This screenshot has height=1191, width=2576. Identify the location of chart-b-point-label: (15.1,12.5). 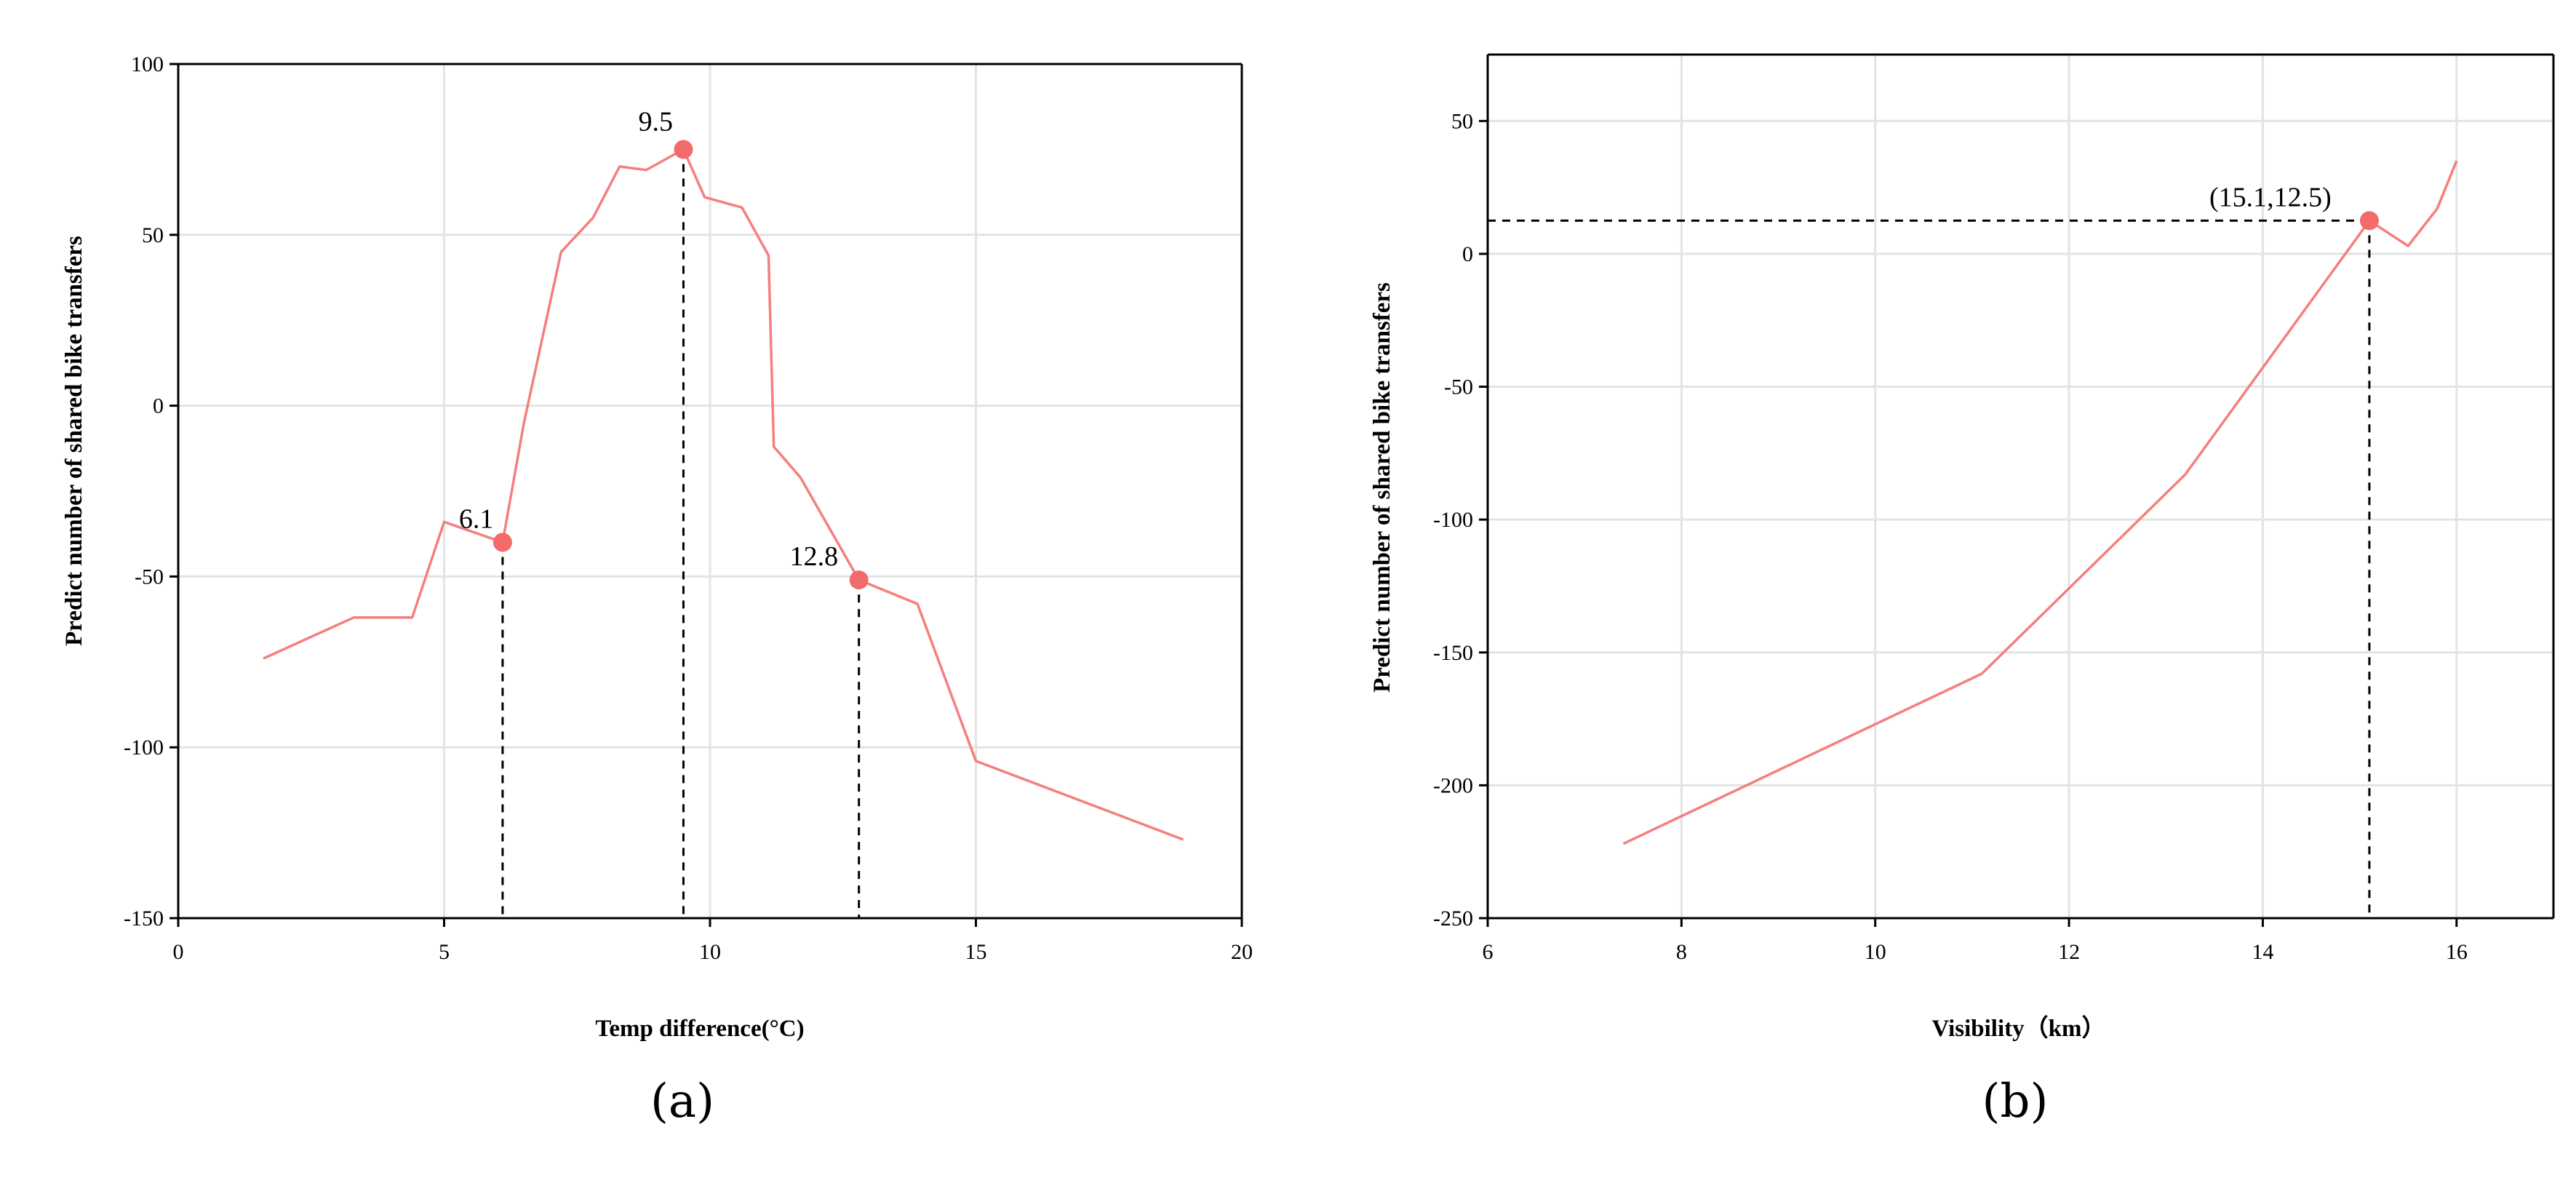
(2270, 197).